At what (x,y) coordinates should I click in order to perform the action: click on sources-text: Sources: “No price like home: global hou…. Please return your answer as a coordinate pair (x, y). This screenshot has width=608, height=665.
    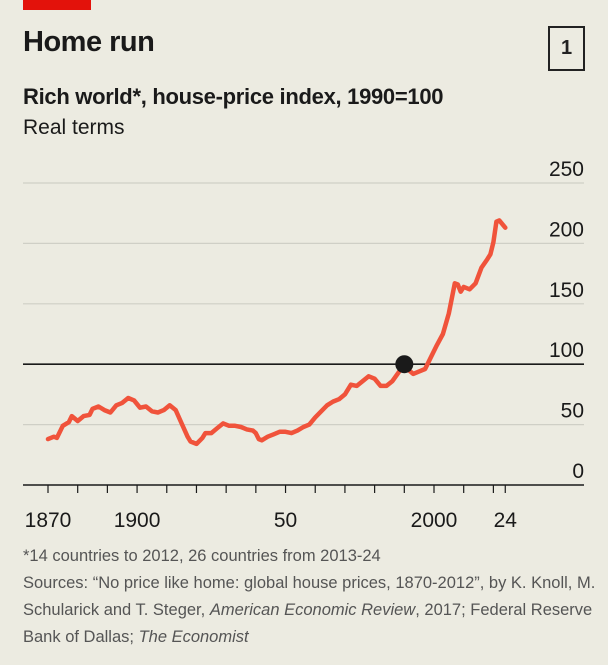
    Looking at the image, I should click on (309, 596).